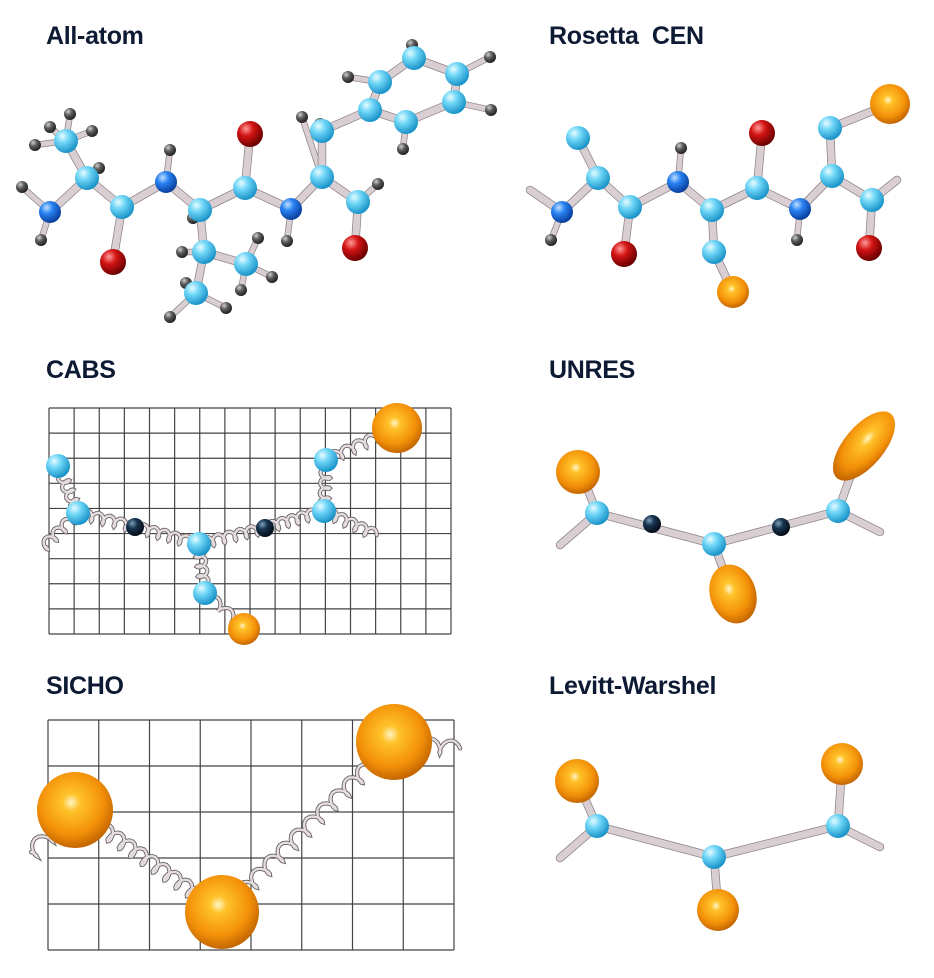  I want to click on title-unres: UNRES, so click(592, 370).